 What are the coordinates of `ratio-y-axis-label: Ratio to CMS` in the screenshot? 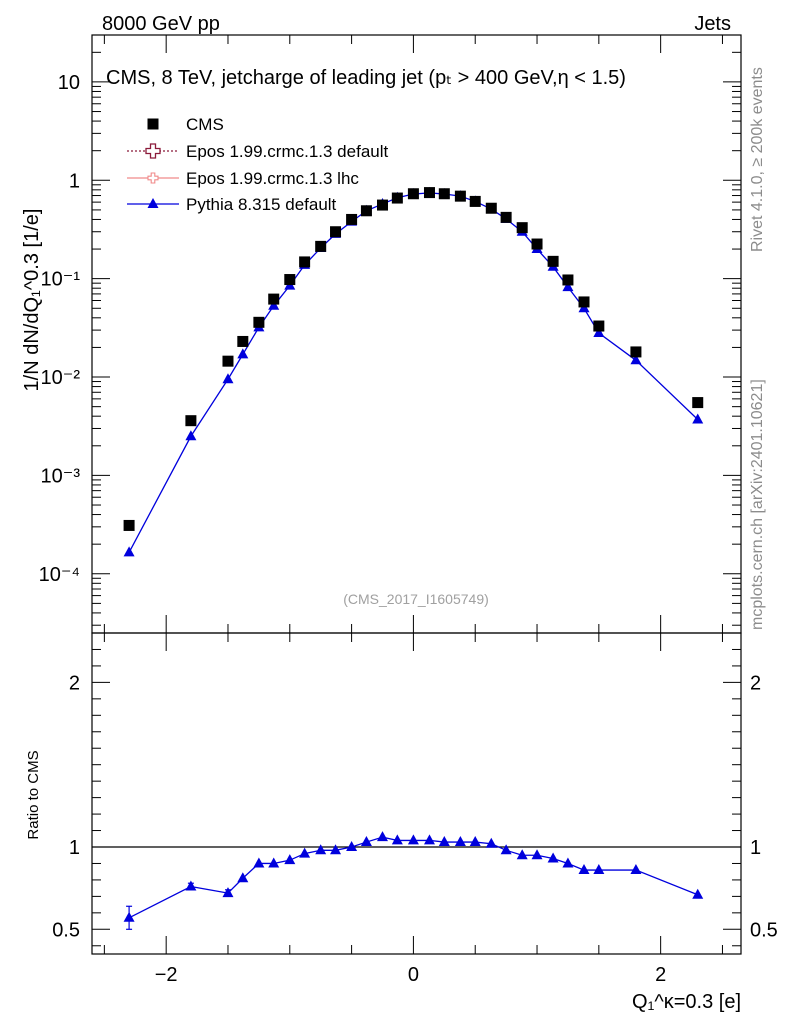 It's located at (33, 794).